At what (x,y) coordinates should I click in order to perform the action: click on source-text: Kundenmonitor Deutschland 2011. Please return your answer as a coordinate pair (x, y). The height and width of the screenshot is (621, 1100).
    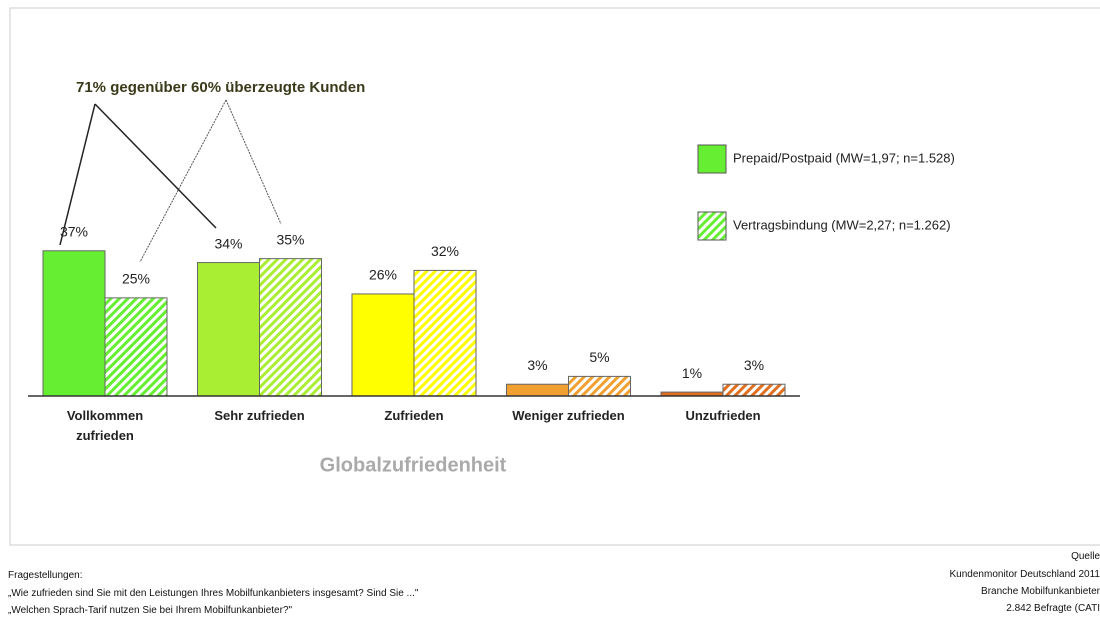
    Looking at the image, I should click on (1024, 574).